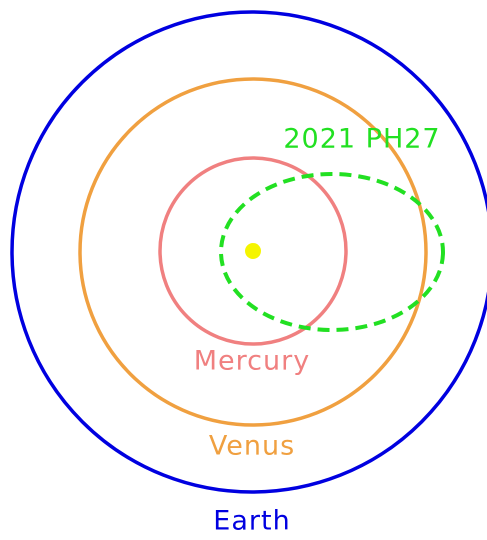 This screenshot has width=487, height=540. I want to click on asteroid-orbit, so click(332, 252).